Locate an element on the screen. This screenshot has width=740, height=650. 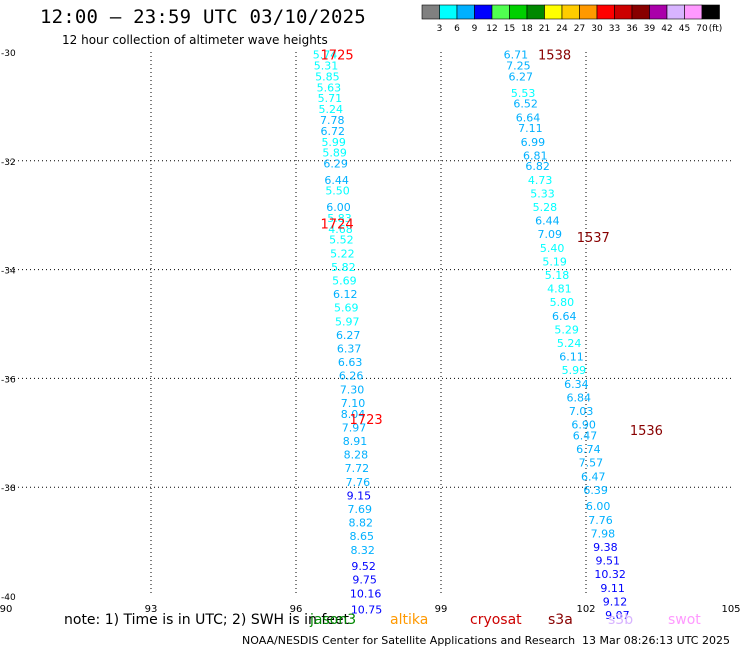
swh-point-label: 7.09 is located at coordinates (550, 234).